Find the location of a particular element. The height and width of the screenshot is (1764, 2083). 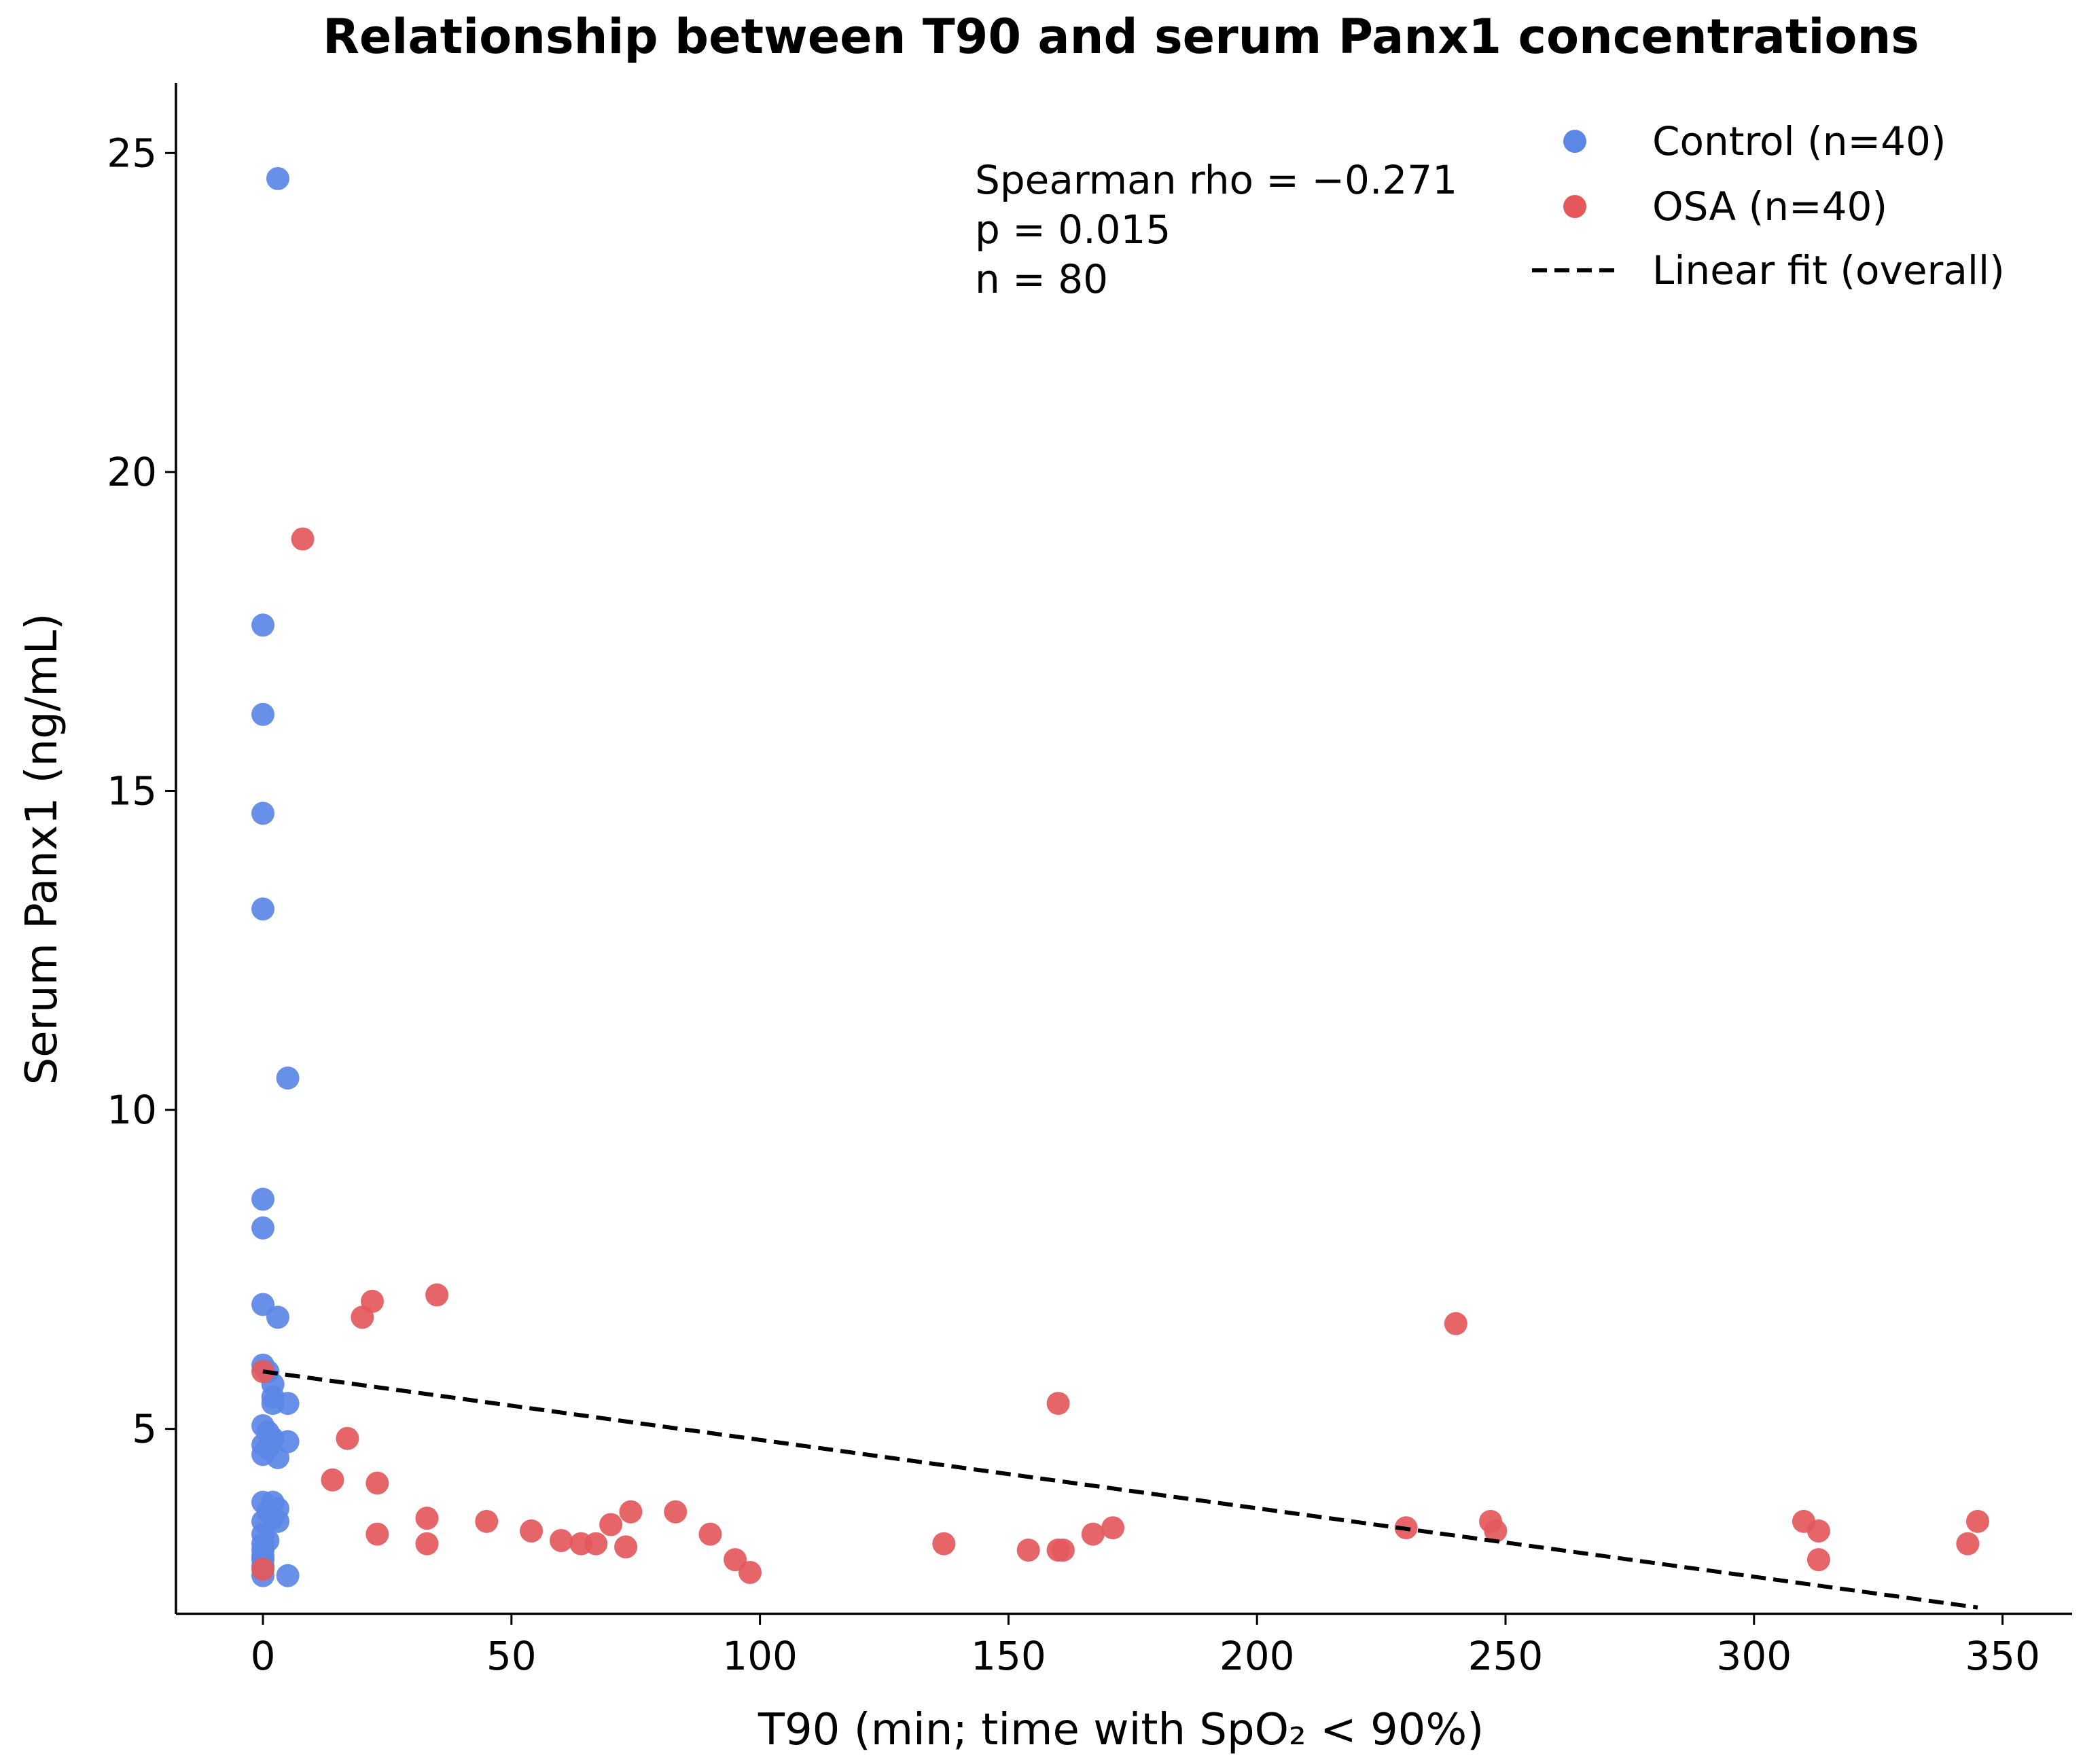

annotation-line: p = 0.015 is located at coordinates (1073, 229).